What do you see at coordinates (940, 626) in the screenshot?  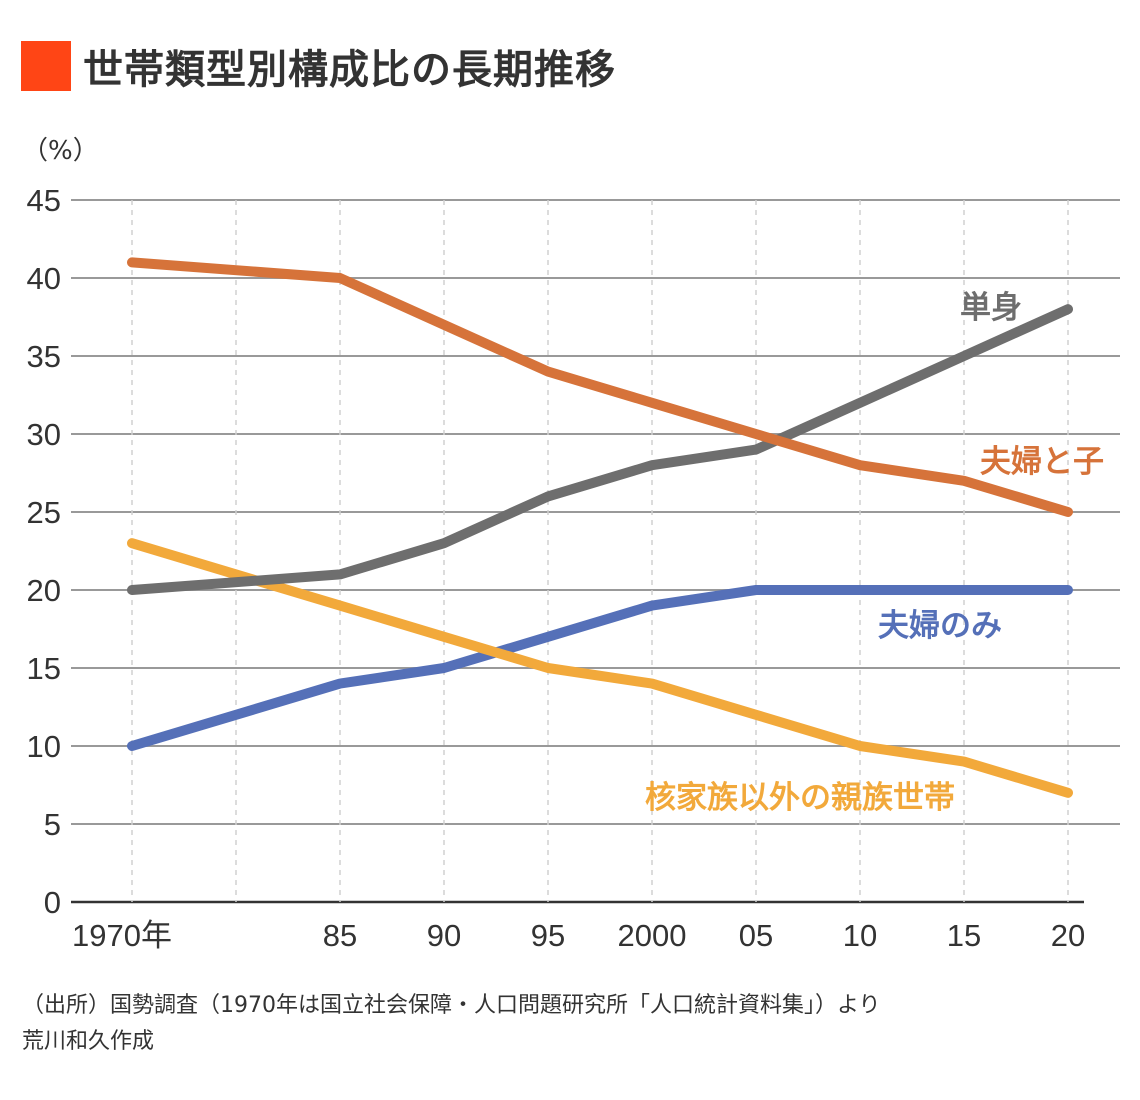 I see `series-label: 夫婦のみ` at bounding box center [940, 626].